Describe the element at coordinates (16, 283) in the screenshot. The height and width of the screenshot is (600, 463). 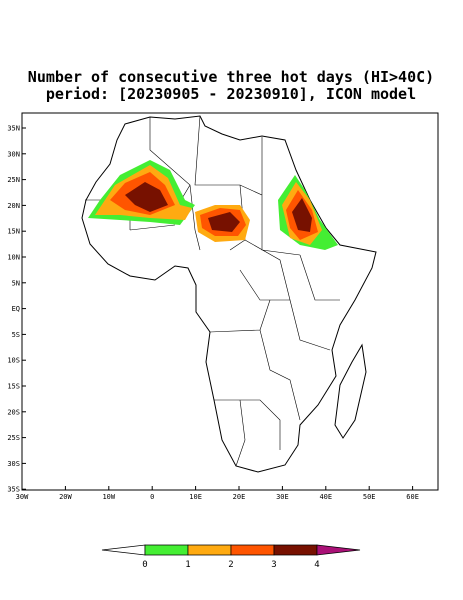
I see `lat-label: 5N` at that location.